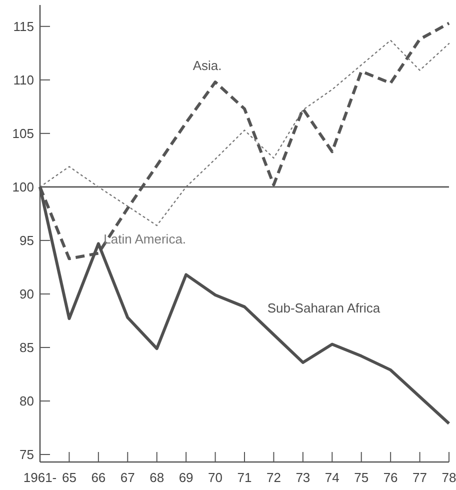  Describe the element at coordinates (23, 80) in the screenshot. I see `y-tick-label: 110` at that location.